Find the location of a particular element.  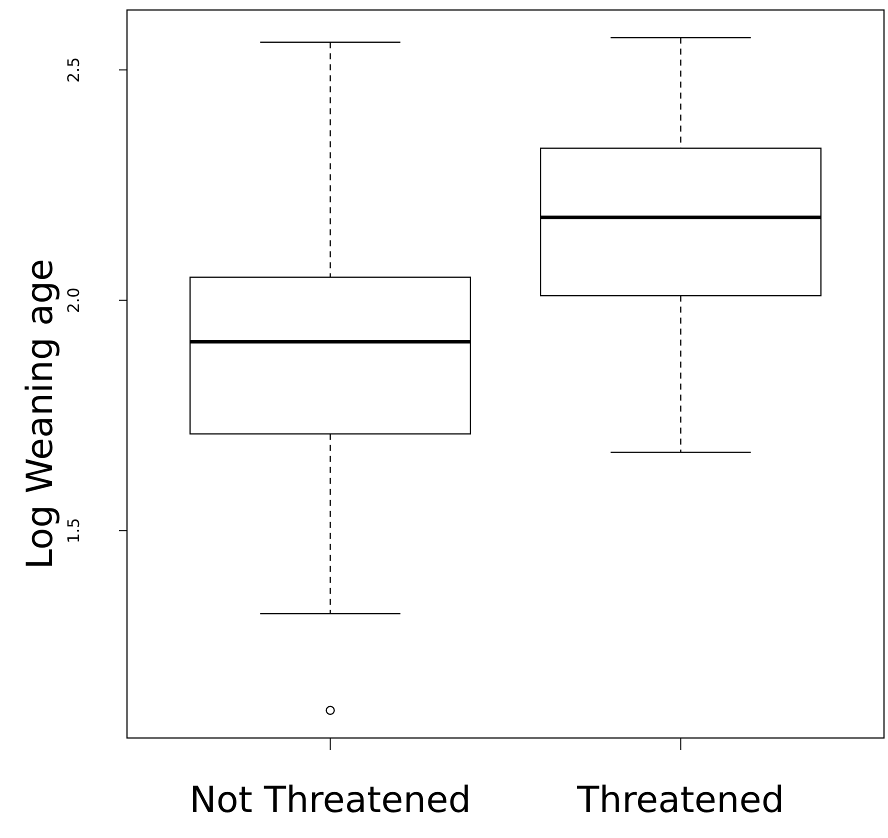

x-tick-label: Threatened is located at coordinates (680, 800).